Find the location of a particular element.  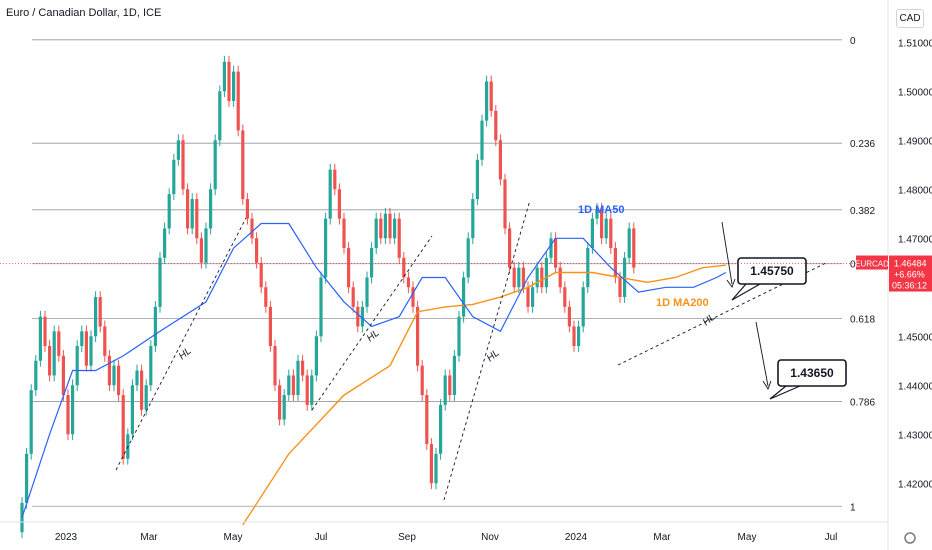

price-tag is located at coordinates (910, 273).